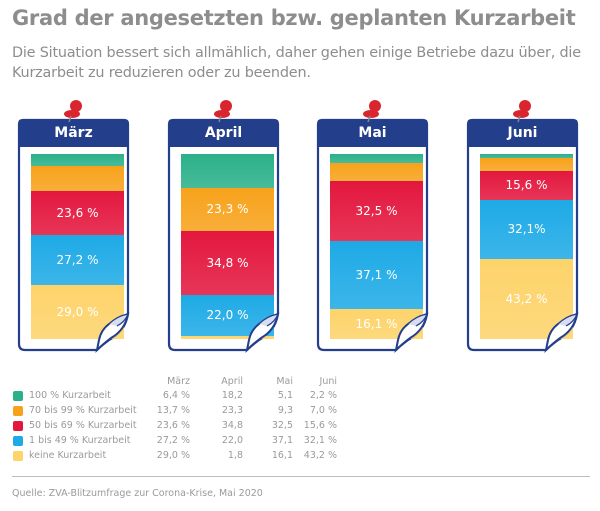 The width and height of the screenshot is (600, 511). I want to click on stacked-bar: 32,5 % 37,1 % 16,1 %, so click(376, 246).